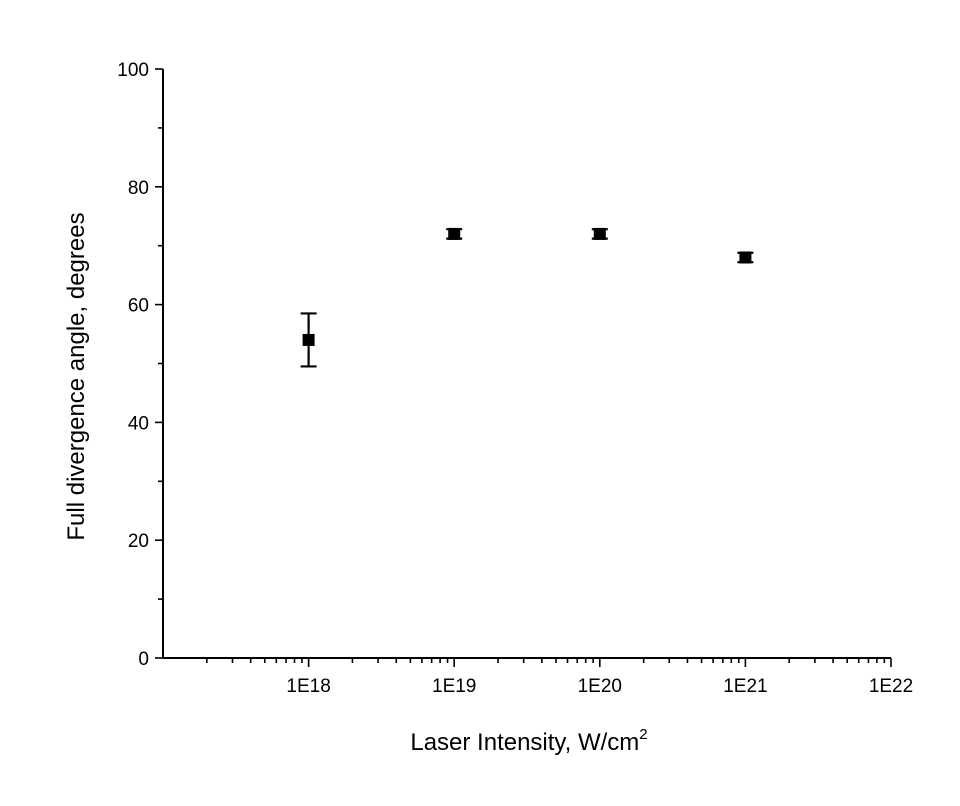 The height and width of the screenshot is (806, 960). What do you see at coordinates (76, 376) in the screenshot?
I see `y-axis-title: Full divergence angle, degrees` at bounding box center [76, 376].